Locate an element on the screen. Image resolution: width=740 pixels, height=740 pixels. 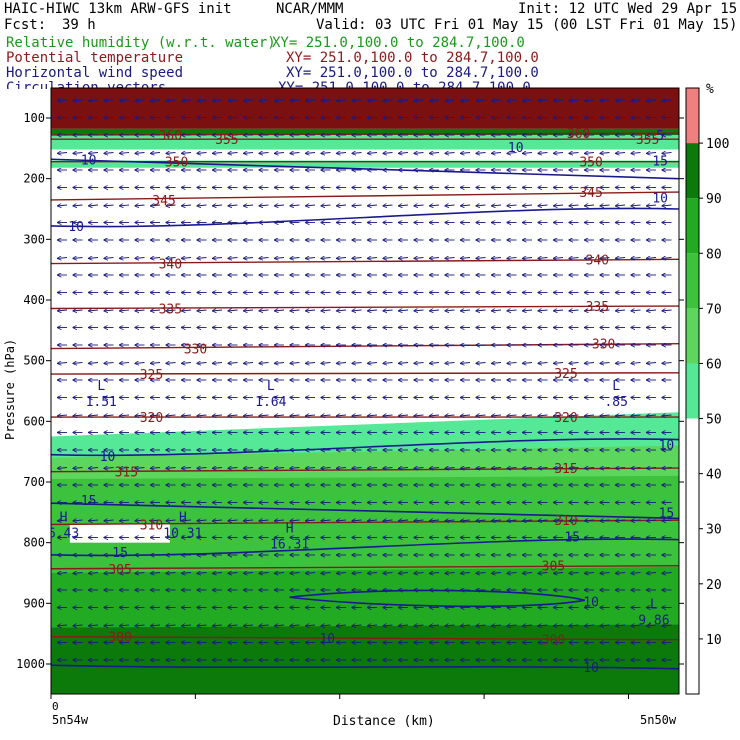
theta-label: 335 is located at coordinates (597, 307).